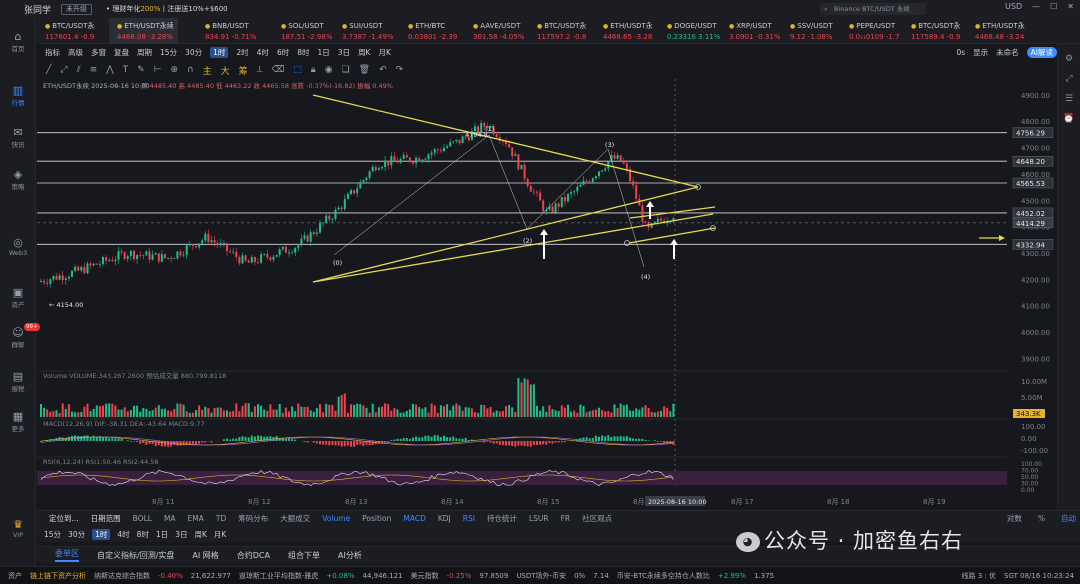 The image size is (1080, 584). I want to click on trend-handle, so click(627, 243).